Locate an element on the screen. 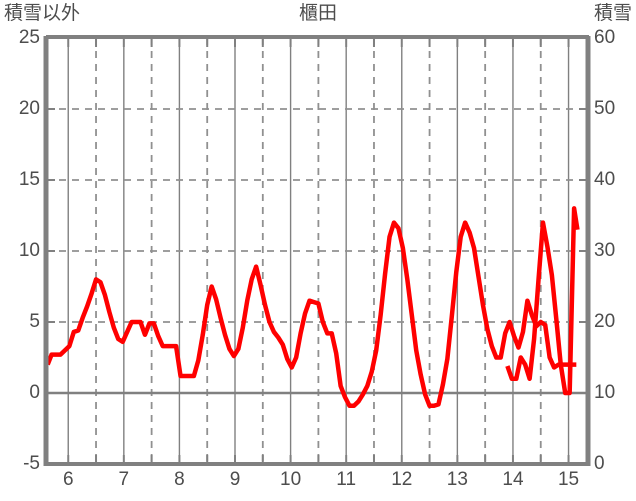 Image resolution: width=636 pixels, height=501 pixels. x-axis-tick-label: 9 is located at coordinates (235, 479).